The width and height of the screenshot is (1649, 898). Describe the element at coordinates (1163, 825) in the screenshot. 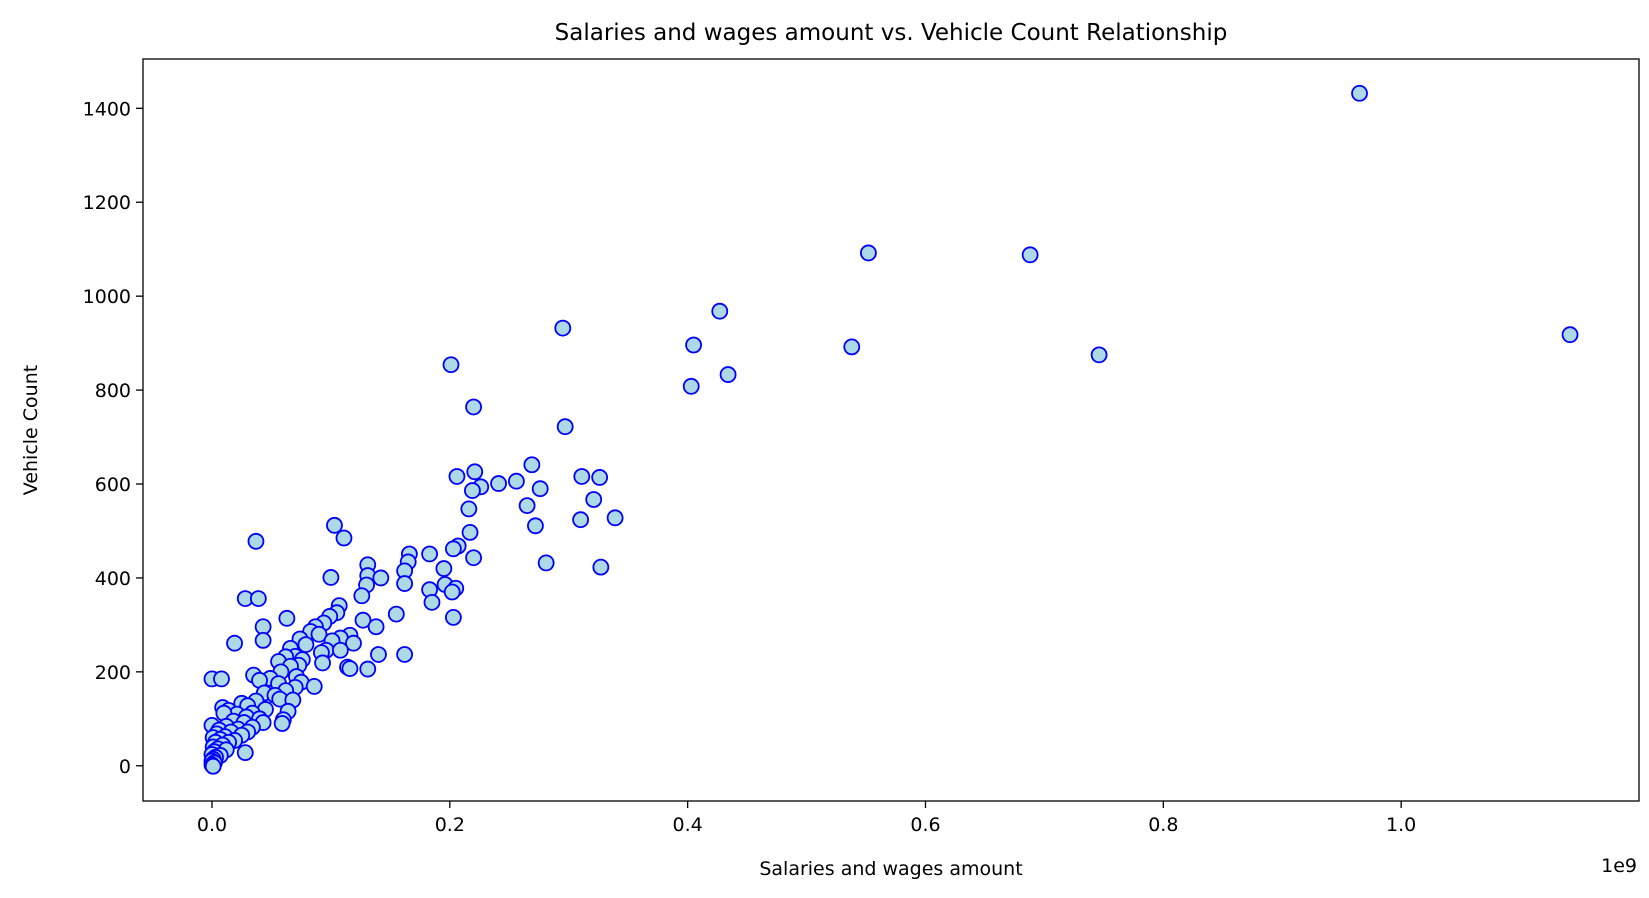

I see `x-tick-label: 0.8` at that location.